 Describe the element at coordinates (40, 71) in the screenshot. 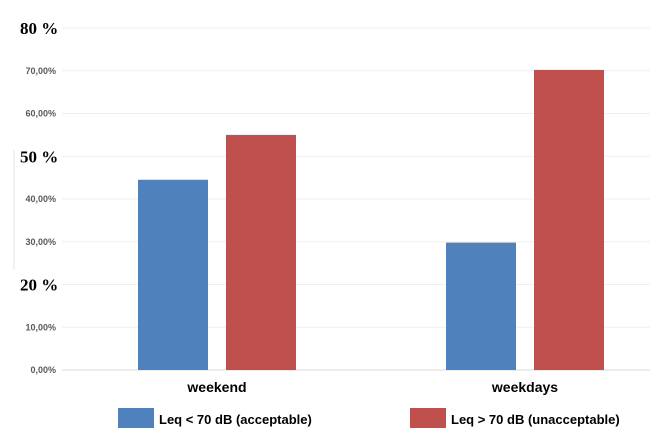

I see `y-tick-label: 70,00%` at that location.